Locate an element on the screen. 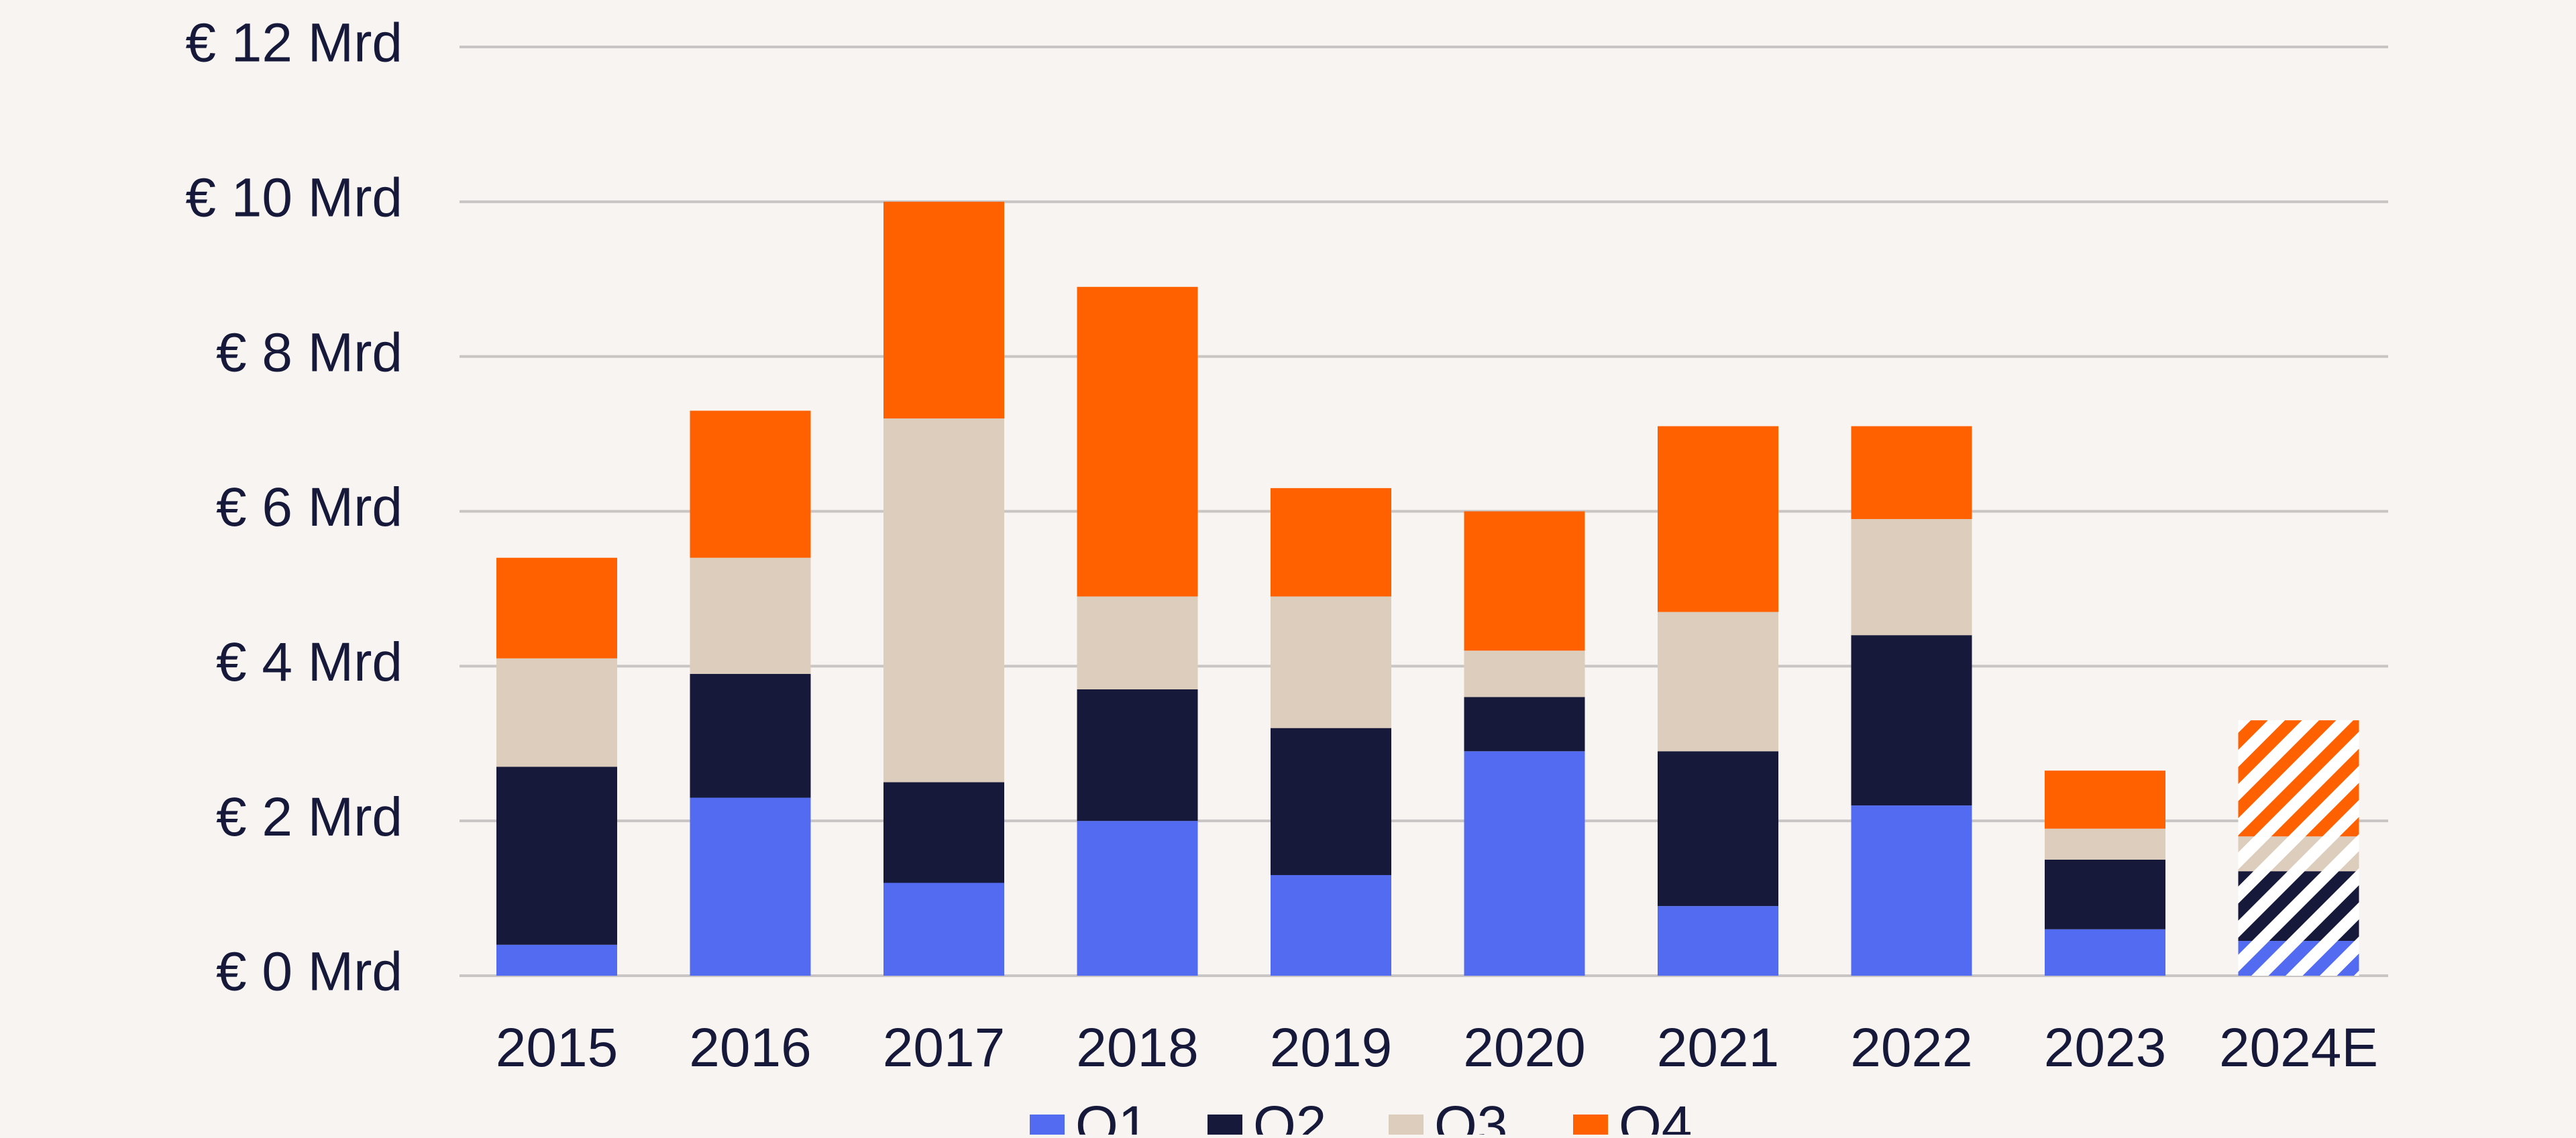 This screenshot has width=2576, height=1138. bar-segment-q1-2020 is located at coordinates (1524, 863).